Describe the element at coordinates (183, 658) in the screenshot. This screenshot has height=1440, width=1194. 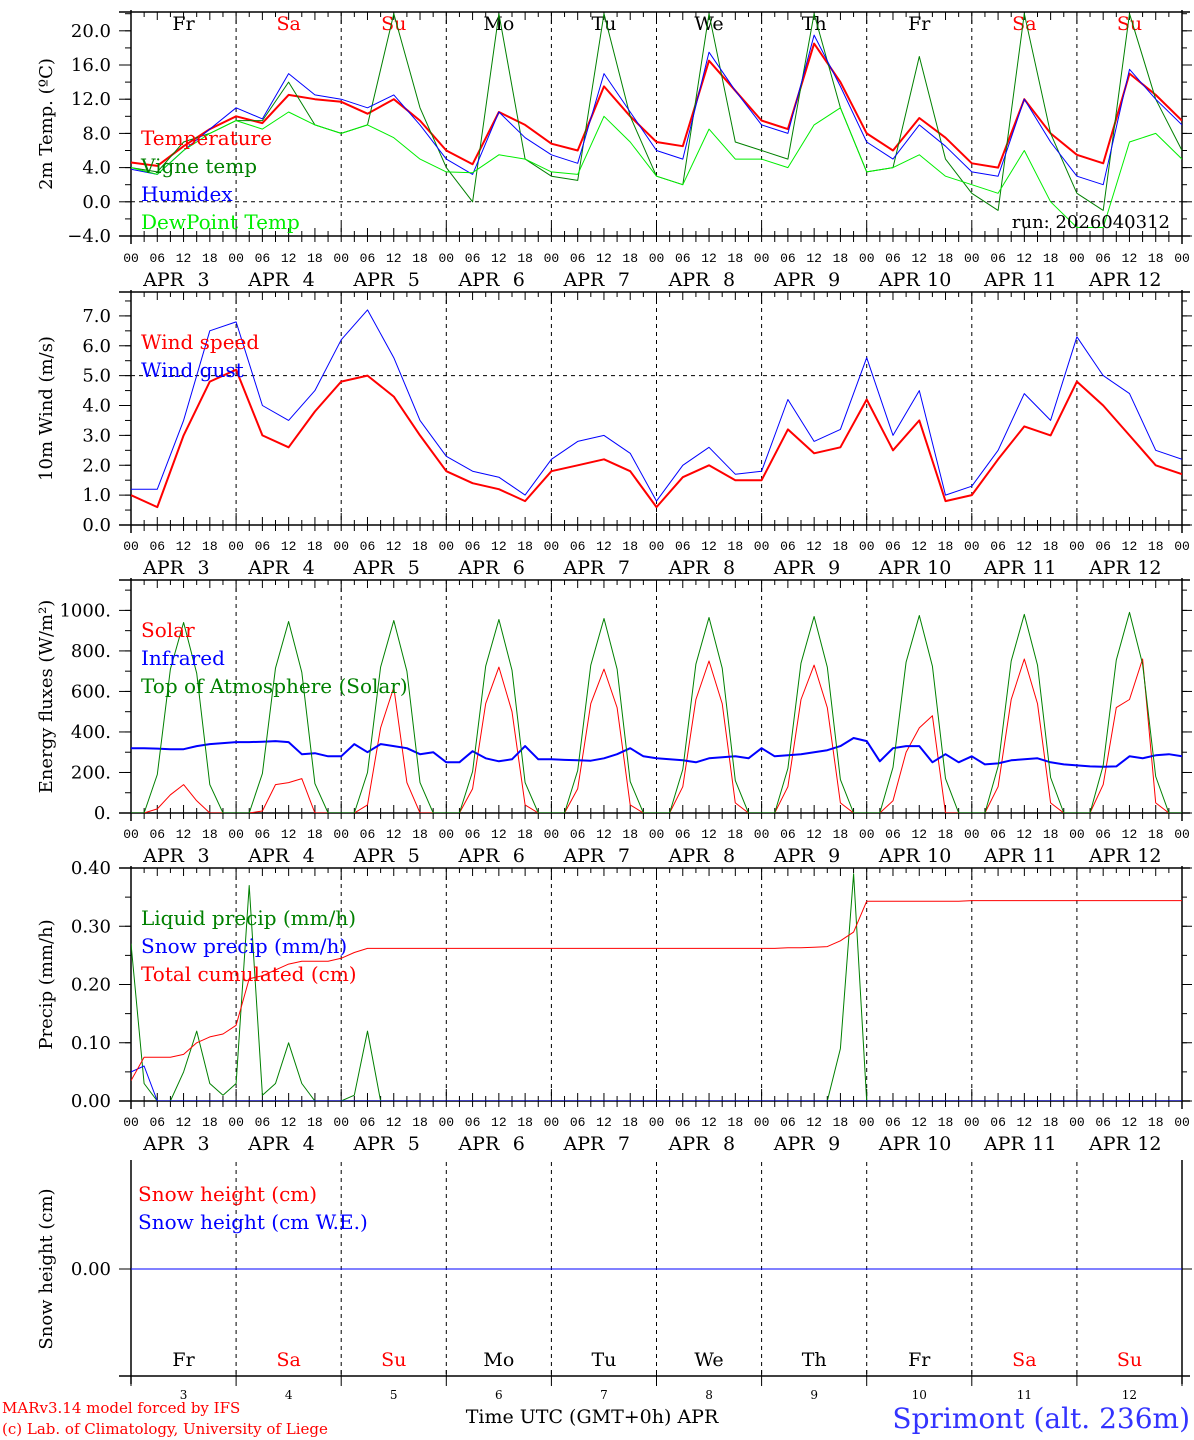
I see `legend-entry: Infrared` at that location.